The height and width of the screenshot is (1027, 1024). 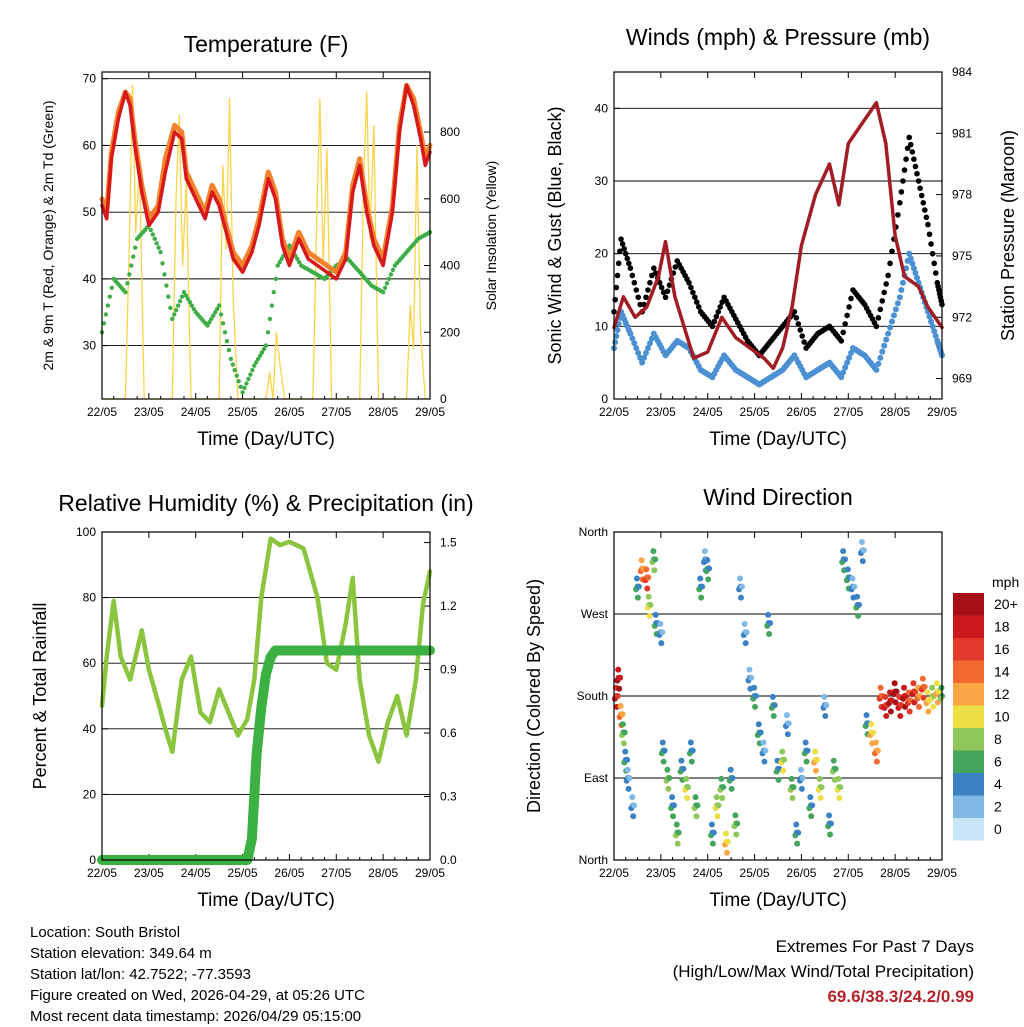 What do you see at coordinates (998, 807) in the screenshot?
I see `legend-label: 2` at bounding box center [998, 807].